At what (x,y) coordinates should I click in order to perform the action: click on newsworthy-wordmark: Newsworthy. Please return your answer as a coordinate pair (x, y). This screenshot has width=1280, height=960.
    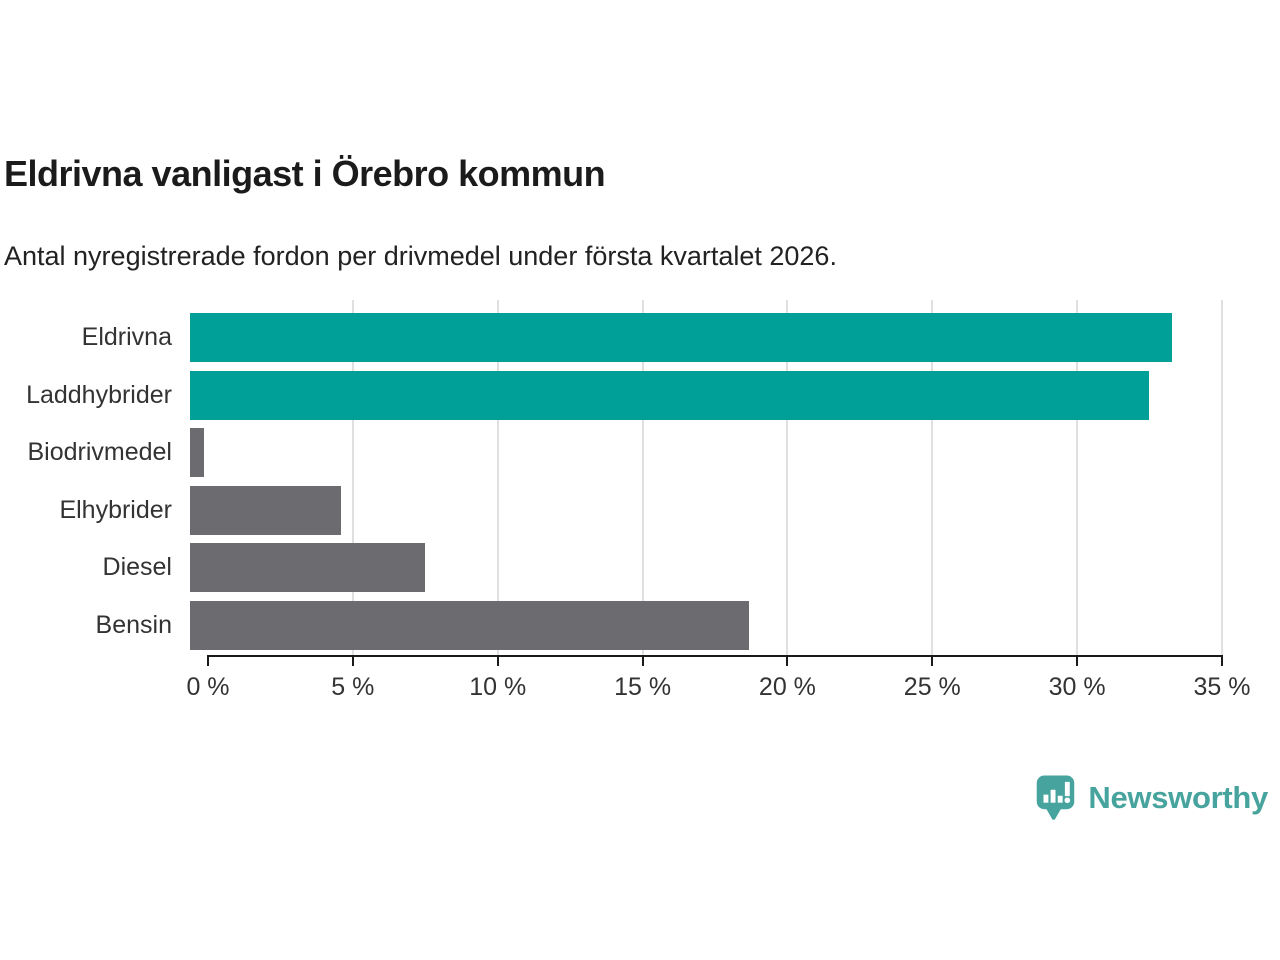
    Looking at the image, I should click on (1178, 797).